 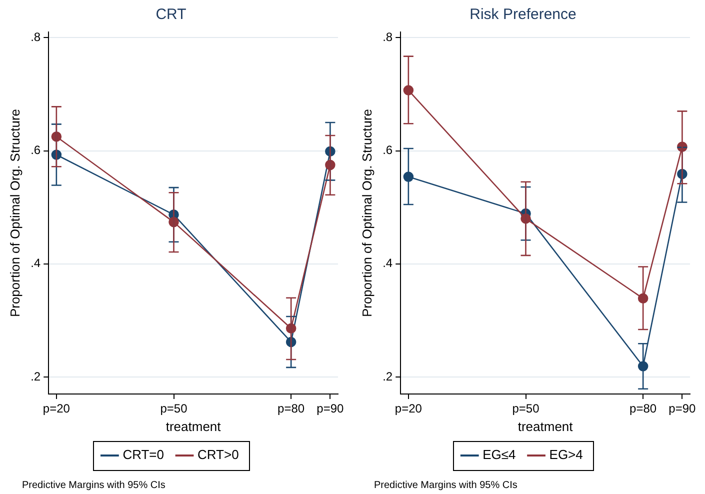 What do you see at coordinates (566, 454) in the screenshot?
I see `legend-label: EG>4` at bounding box center [566, 454].